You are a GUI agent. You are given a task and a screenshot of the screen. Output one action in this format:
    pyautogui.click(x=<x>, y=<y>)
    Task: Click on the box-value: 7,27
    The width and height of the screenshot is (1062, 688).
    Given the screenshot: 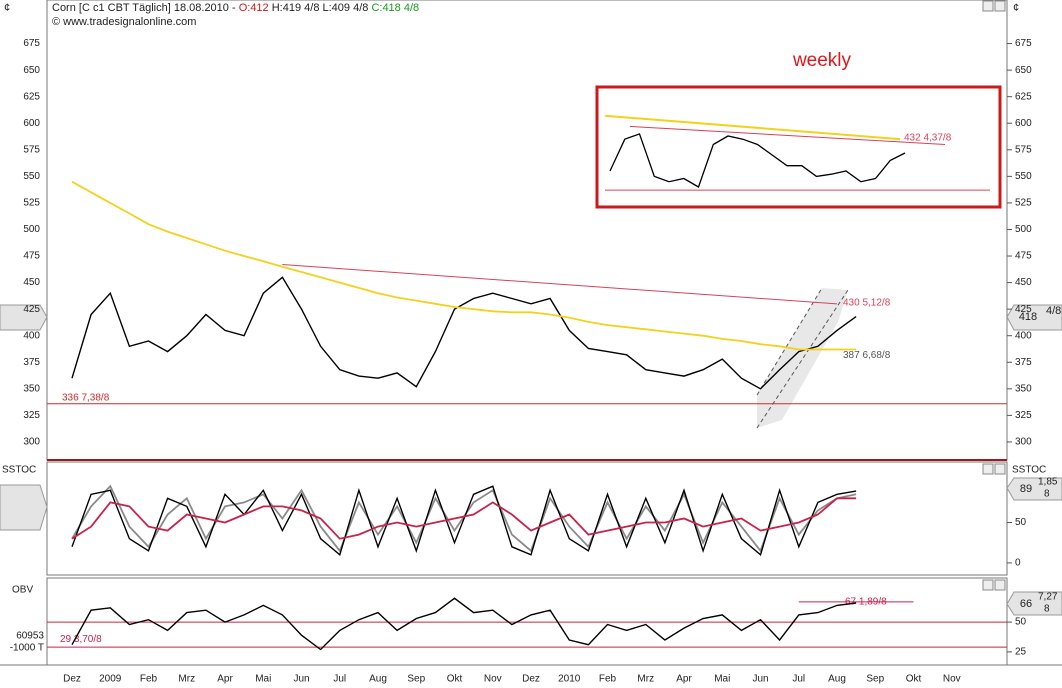 What is the action you would take?
    pyautogui.click(x=1048, y=597)
    